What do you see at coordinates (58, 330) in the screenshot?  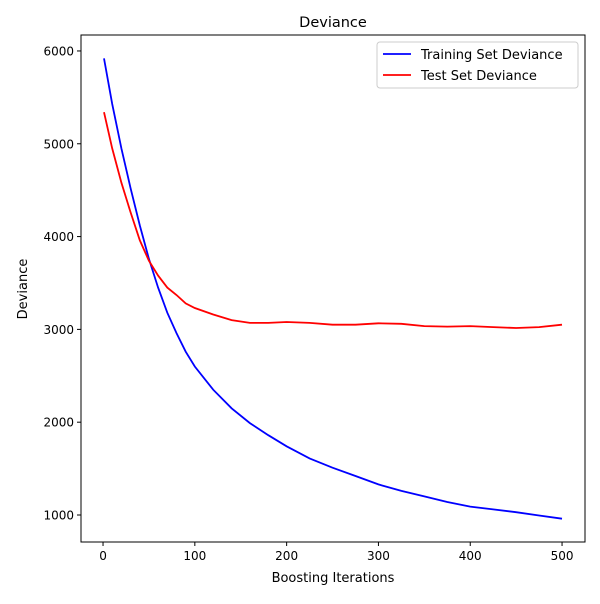 I see `y-tick-label: 3000` at bounding box center [58, 330].